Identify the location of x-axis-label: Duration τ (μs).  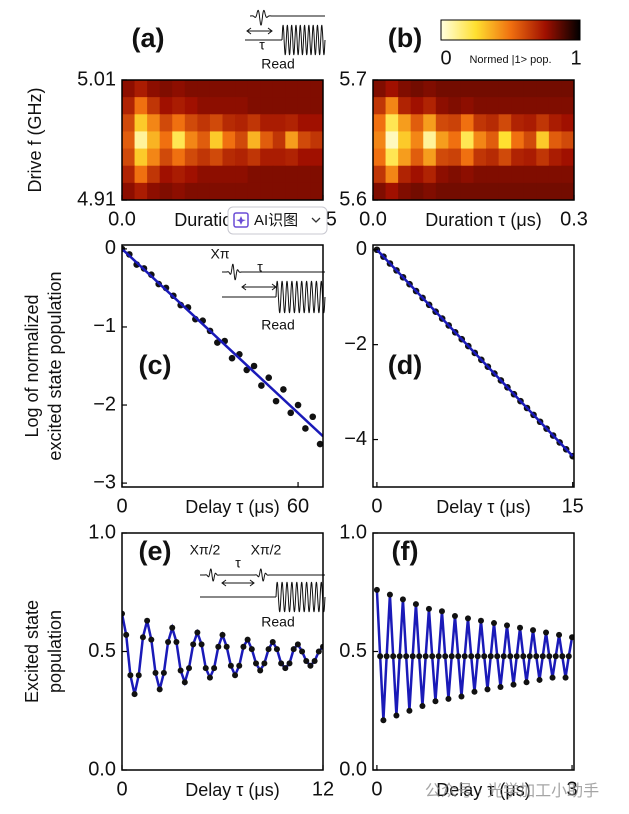
(483, 220).